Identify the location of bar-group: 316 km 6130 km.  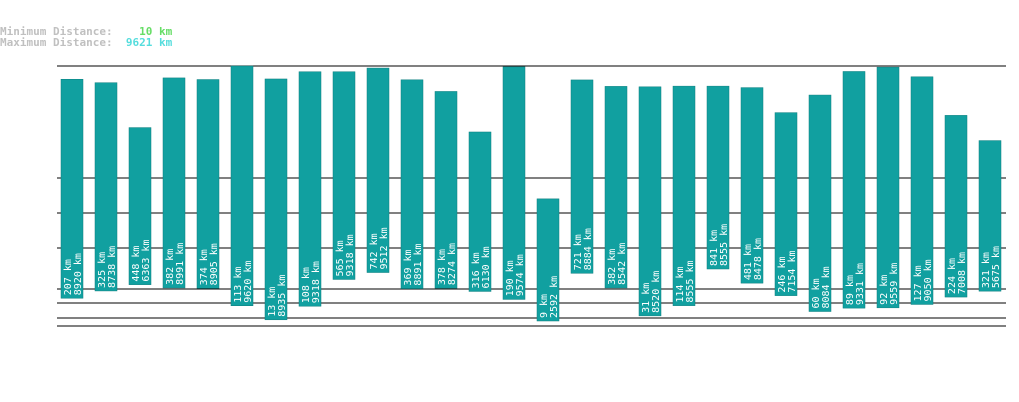
(480, 211).